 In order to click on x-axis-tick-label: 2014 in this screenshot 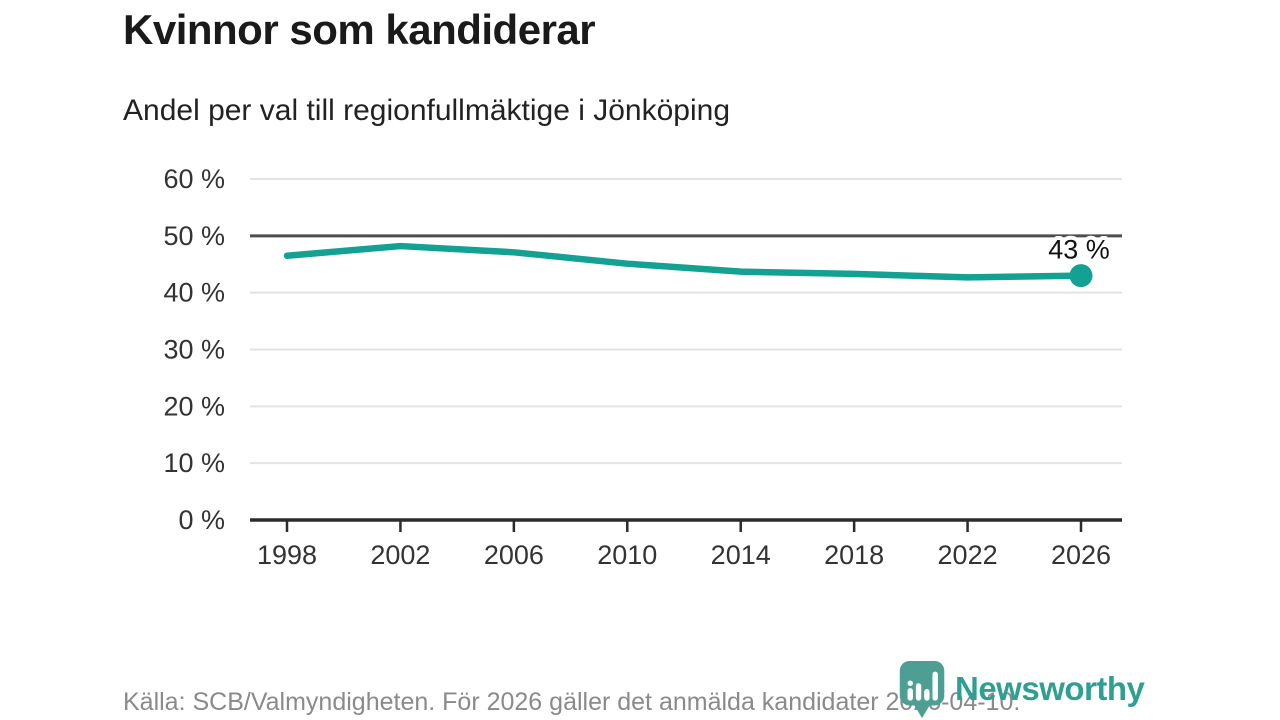, I will do `click(741, 555)`.